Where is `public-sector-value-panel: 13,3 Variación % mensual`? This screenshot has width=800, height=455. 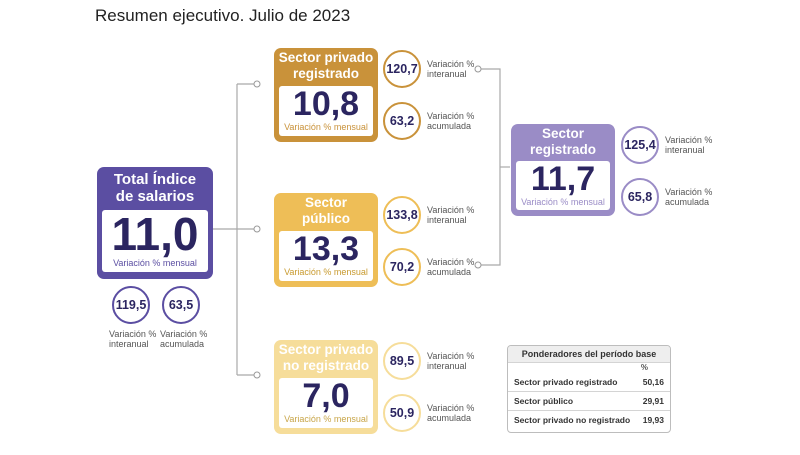
public-sector-value-panel: 13,3 Variación % mensual is located at coordinates (326, 256).